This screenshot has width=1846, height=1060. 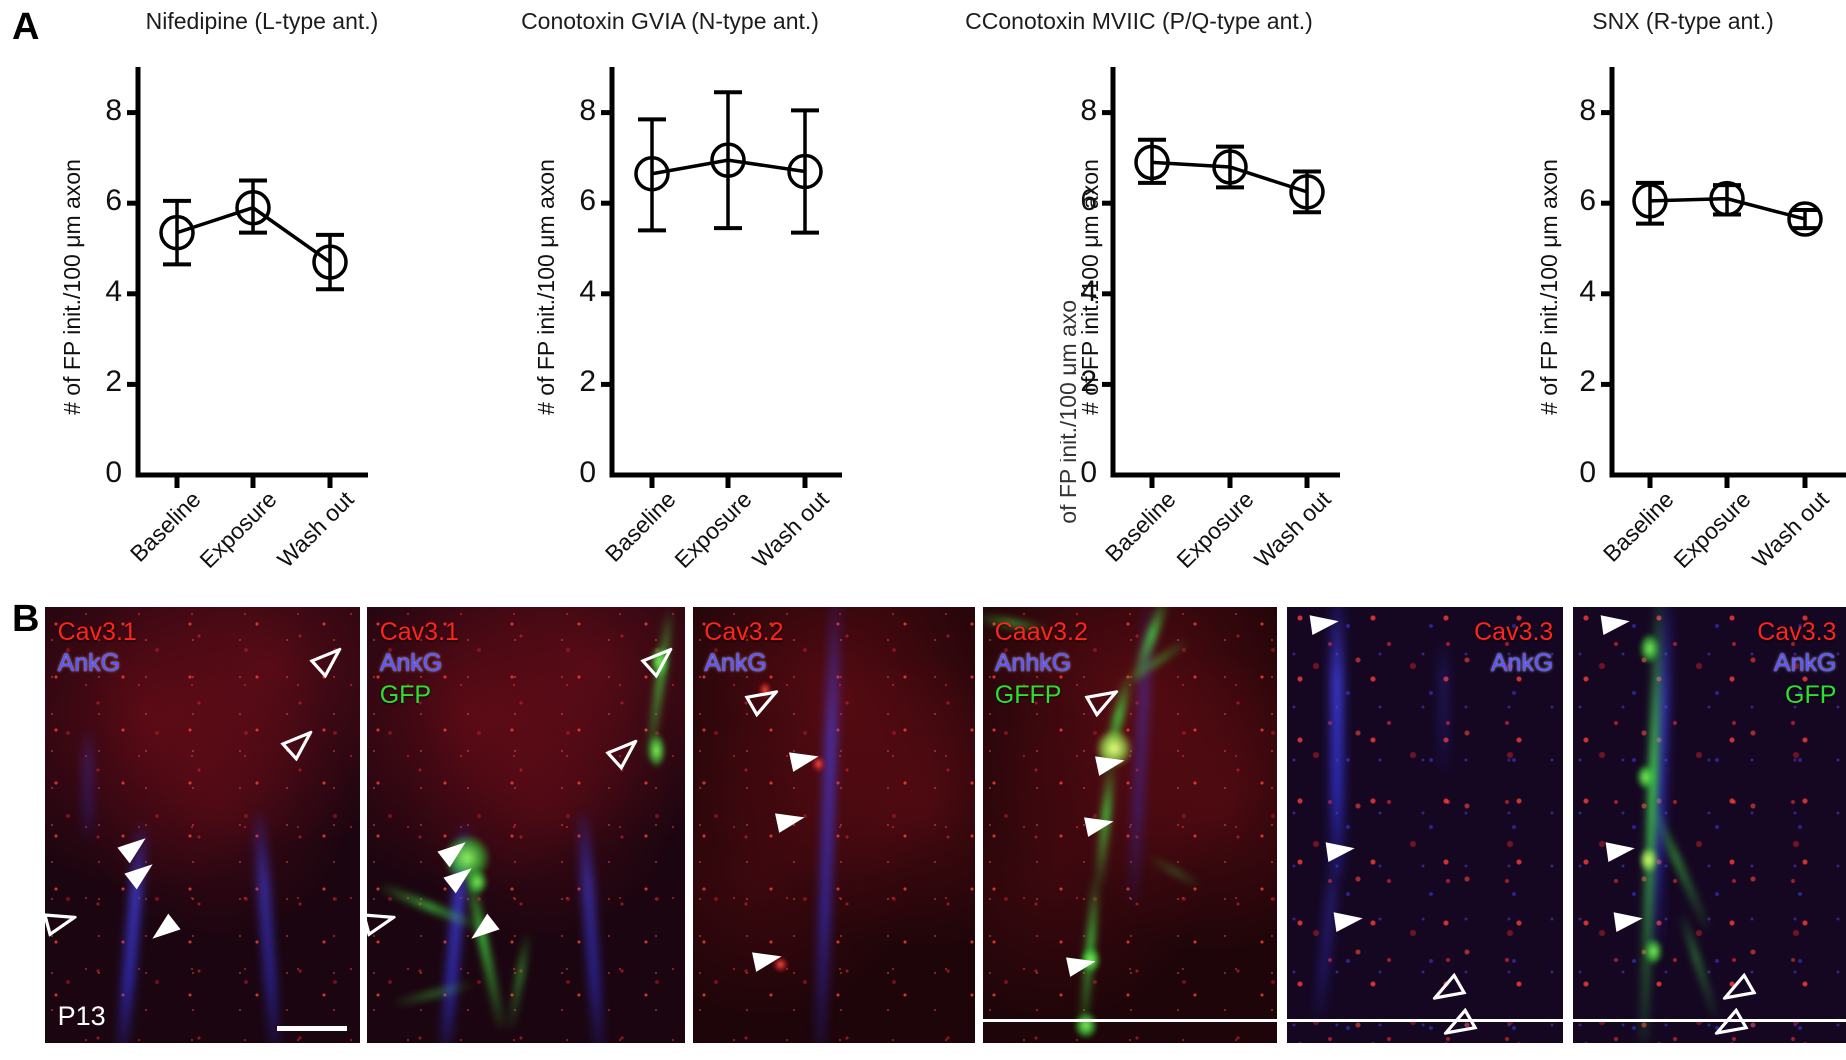 I want to click on channel-label-gfp: GFP, so click(x=405, y=694).